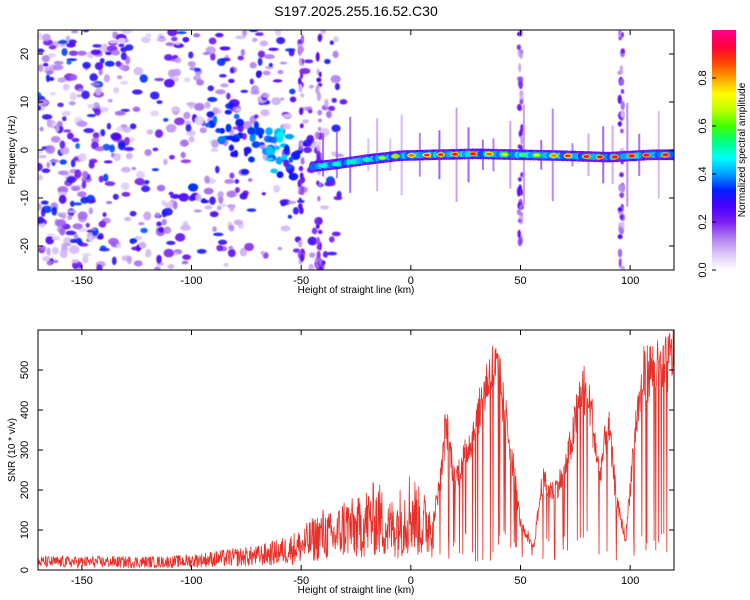 This screenshot has height=600, width=750. I want to click on colorbar-tick-label: 0.2, so click(703, 221).